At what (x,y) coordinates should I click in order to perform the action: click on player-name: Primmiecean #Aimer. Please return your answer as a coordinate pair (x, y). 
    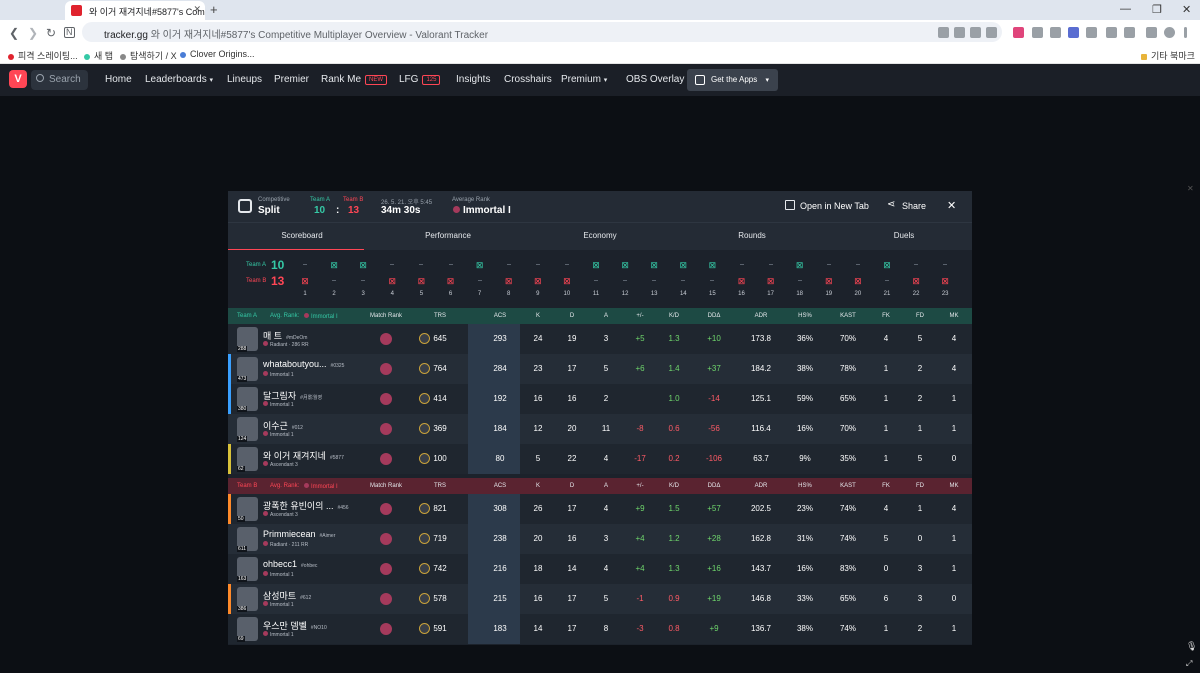
    Looking at the image, I should click on (299, 534).